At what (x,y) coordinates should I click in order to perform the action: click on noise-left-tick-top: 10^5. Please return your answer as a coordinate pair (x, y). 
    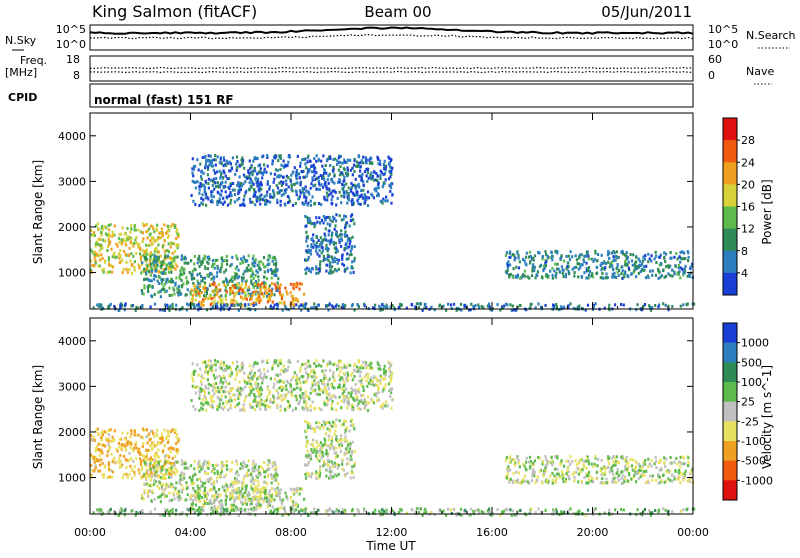
    Looking at the image, I should click on (71, 29).